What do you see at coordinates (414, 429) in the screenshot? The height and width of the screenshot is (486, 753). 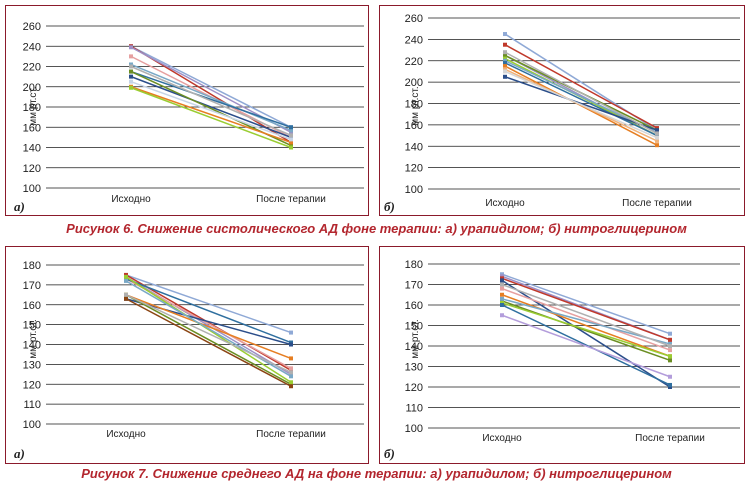 I see `y-tick-label: 100` at bounding box center [414, 429].